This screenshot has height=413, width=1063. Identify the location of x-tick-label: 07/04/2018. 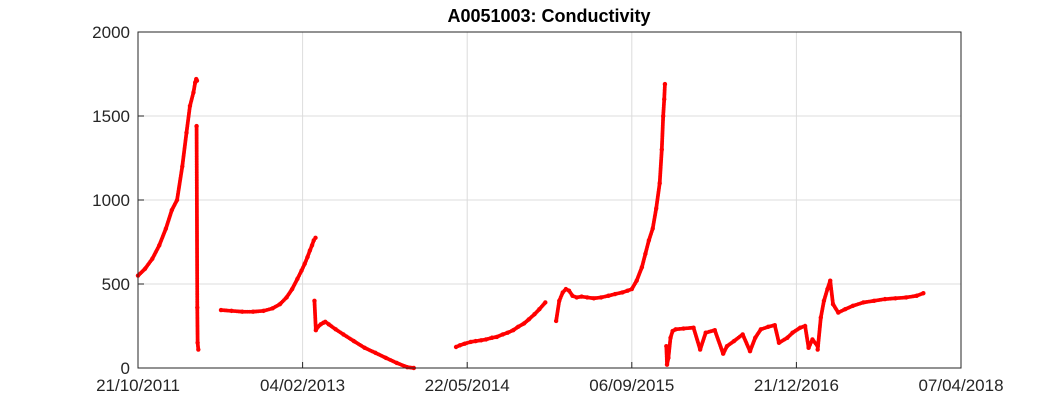
(960, 385).